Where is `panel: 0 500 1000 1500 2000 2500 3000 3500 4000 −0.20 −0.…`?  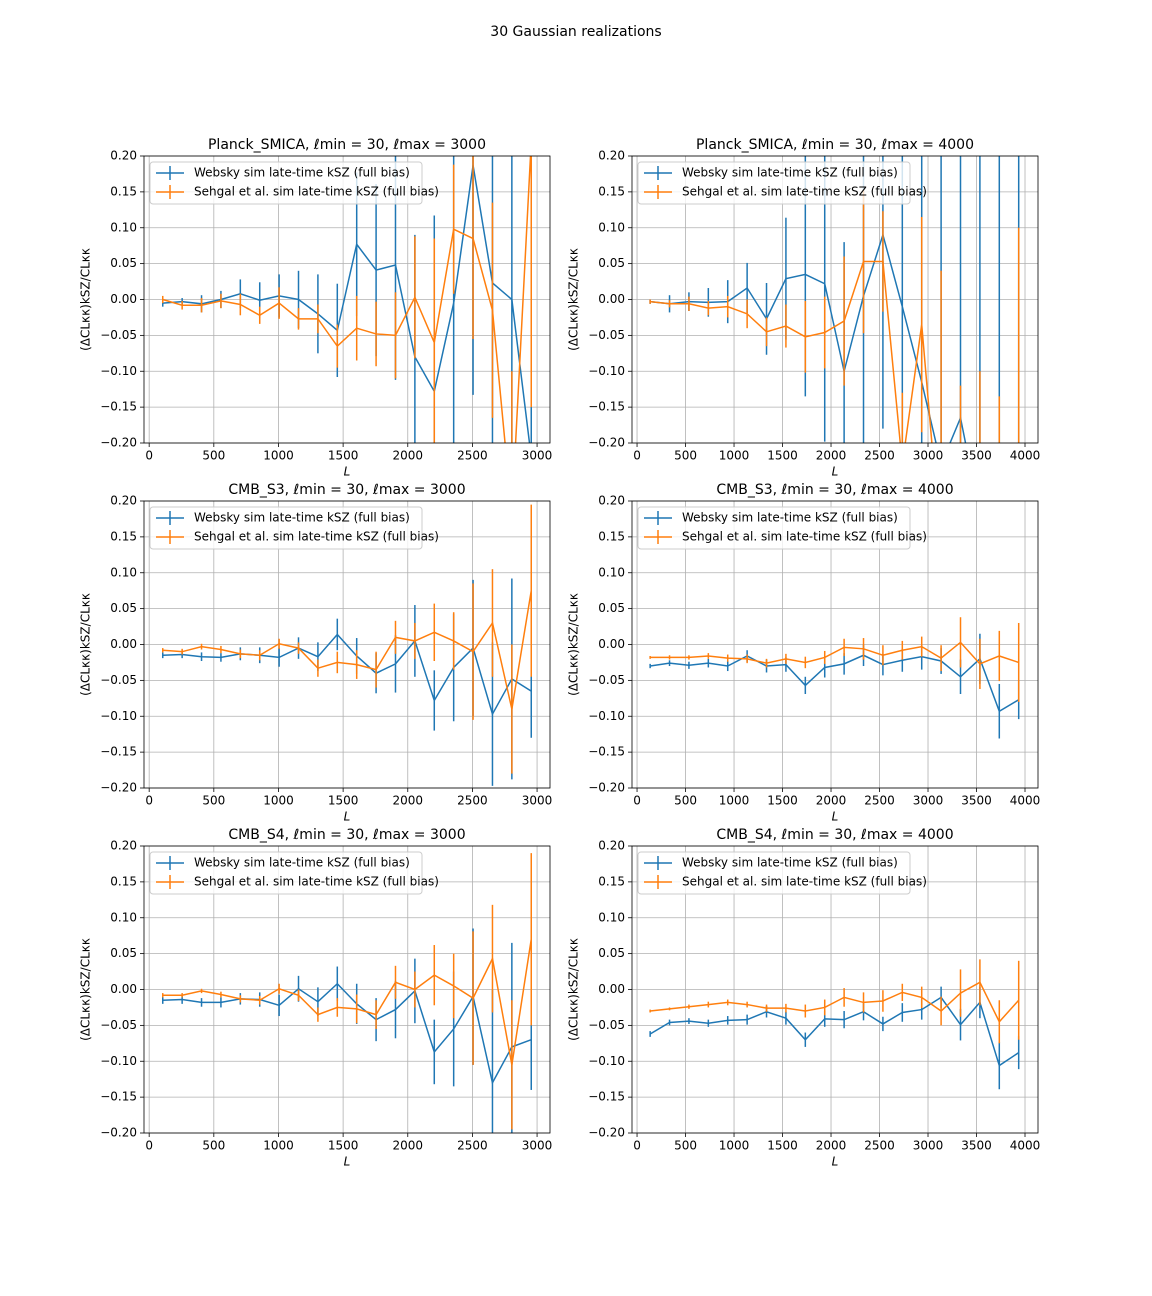 panel: 0 500 1000 1500 2000 2500 3000 3500 4000 −0.20 −0.… is located at coordinates (804, 653).